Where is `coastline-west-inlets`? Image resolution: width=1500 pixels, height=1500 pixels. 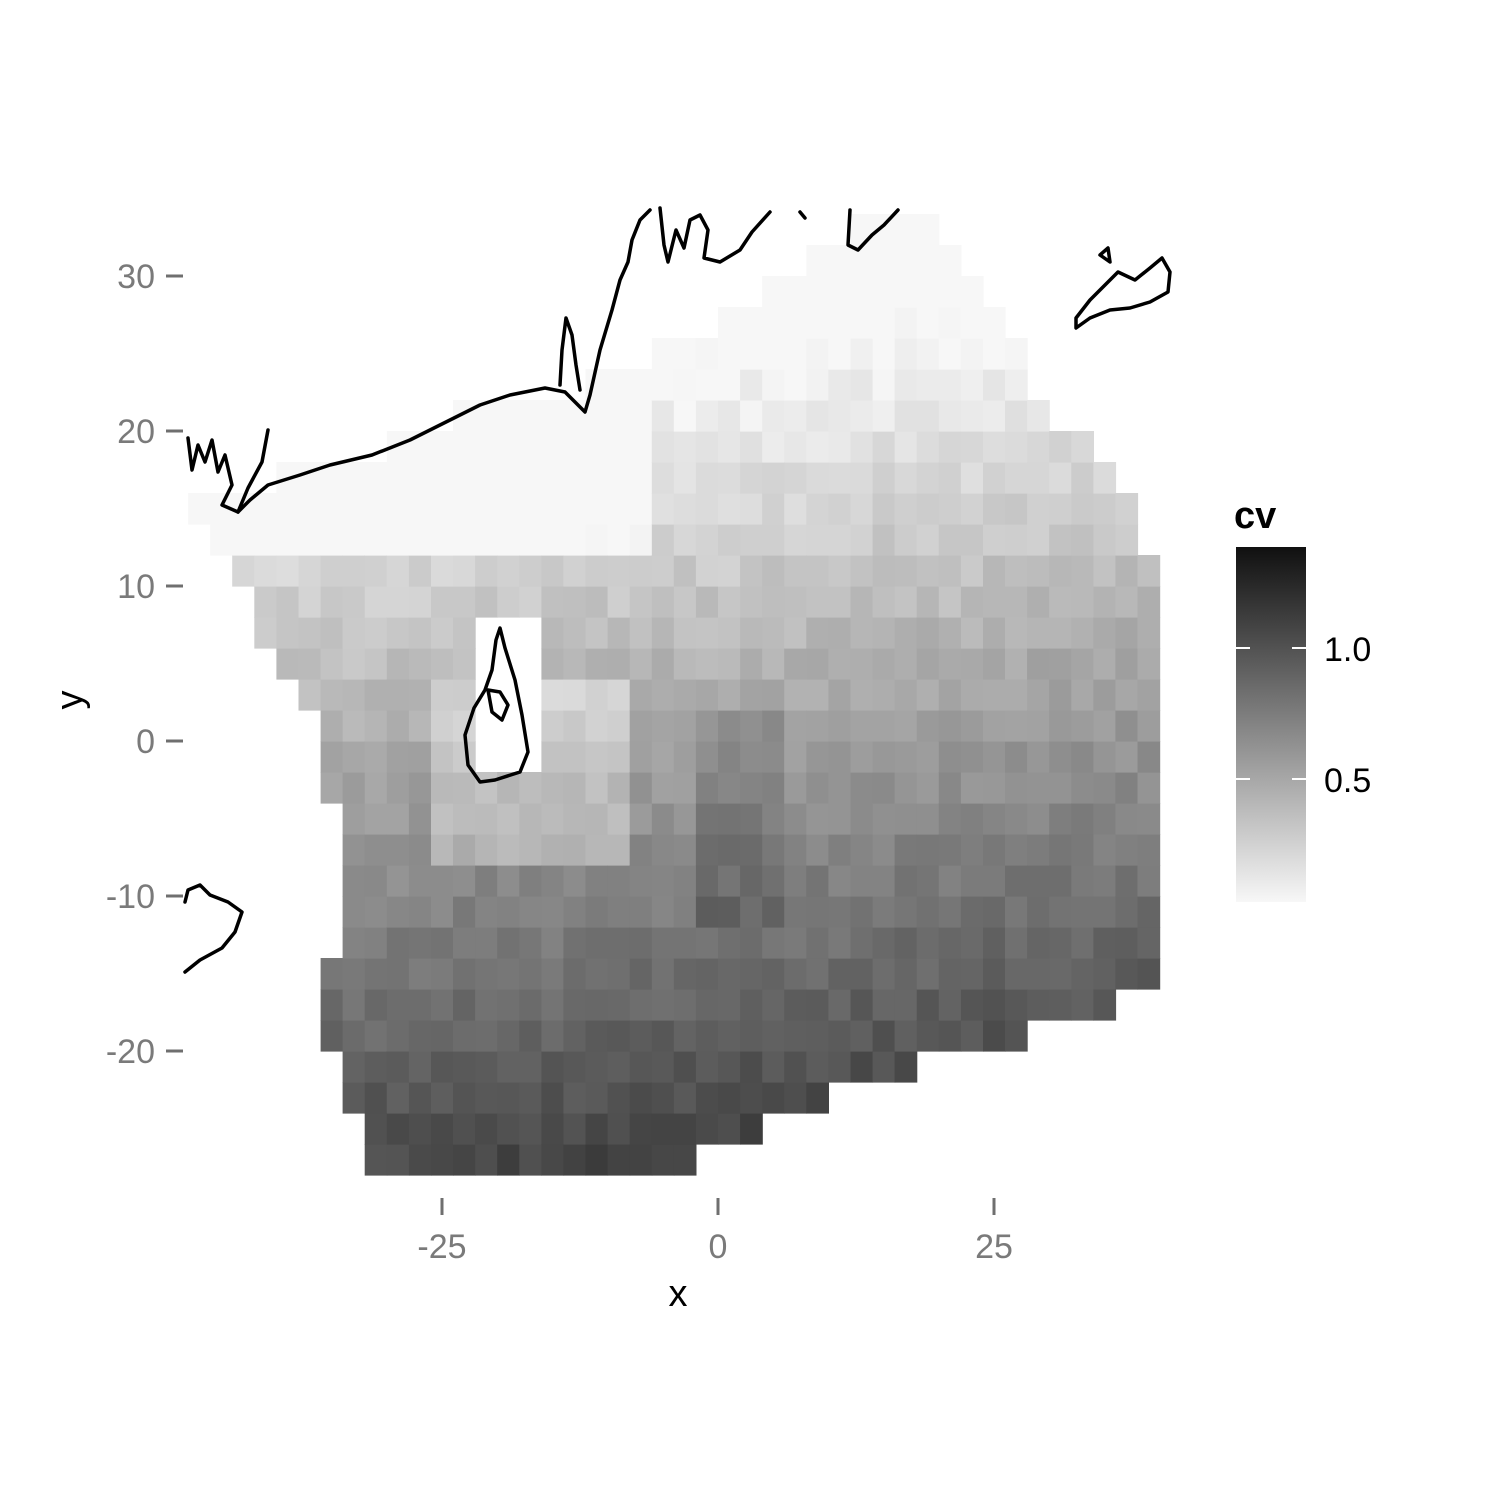 coastline-west-inlets is located at coordinates (228, 471).